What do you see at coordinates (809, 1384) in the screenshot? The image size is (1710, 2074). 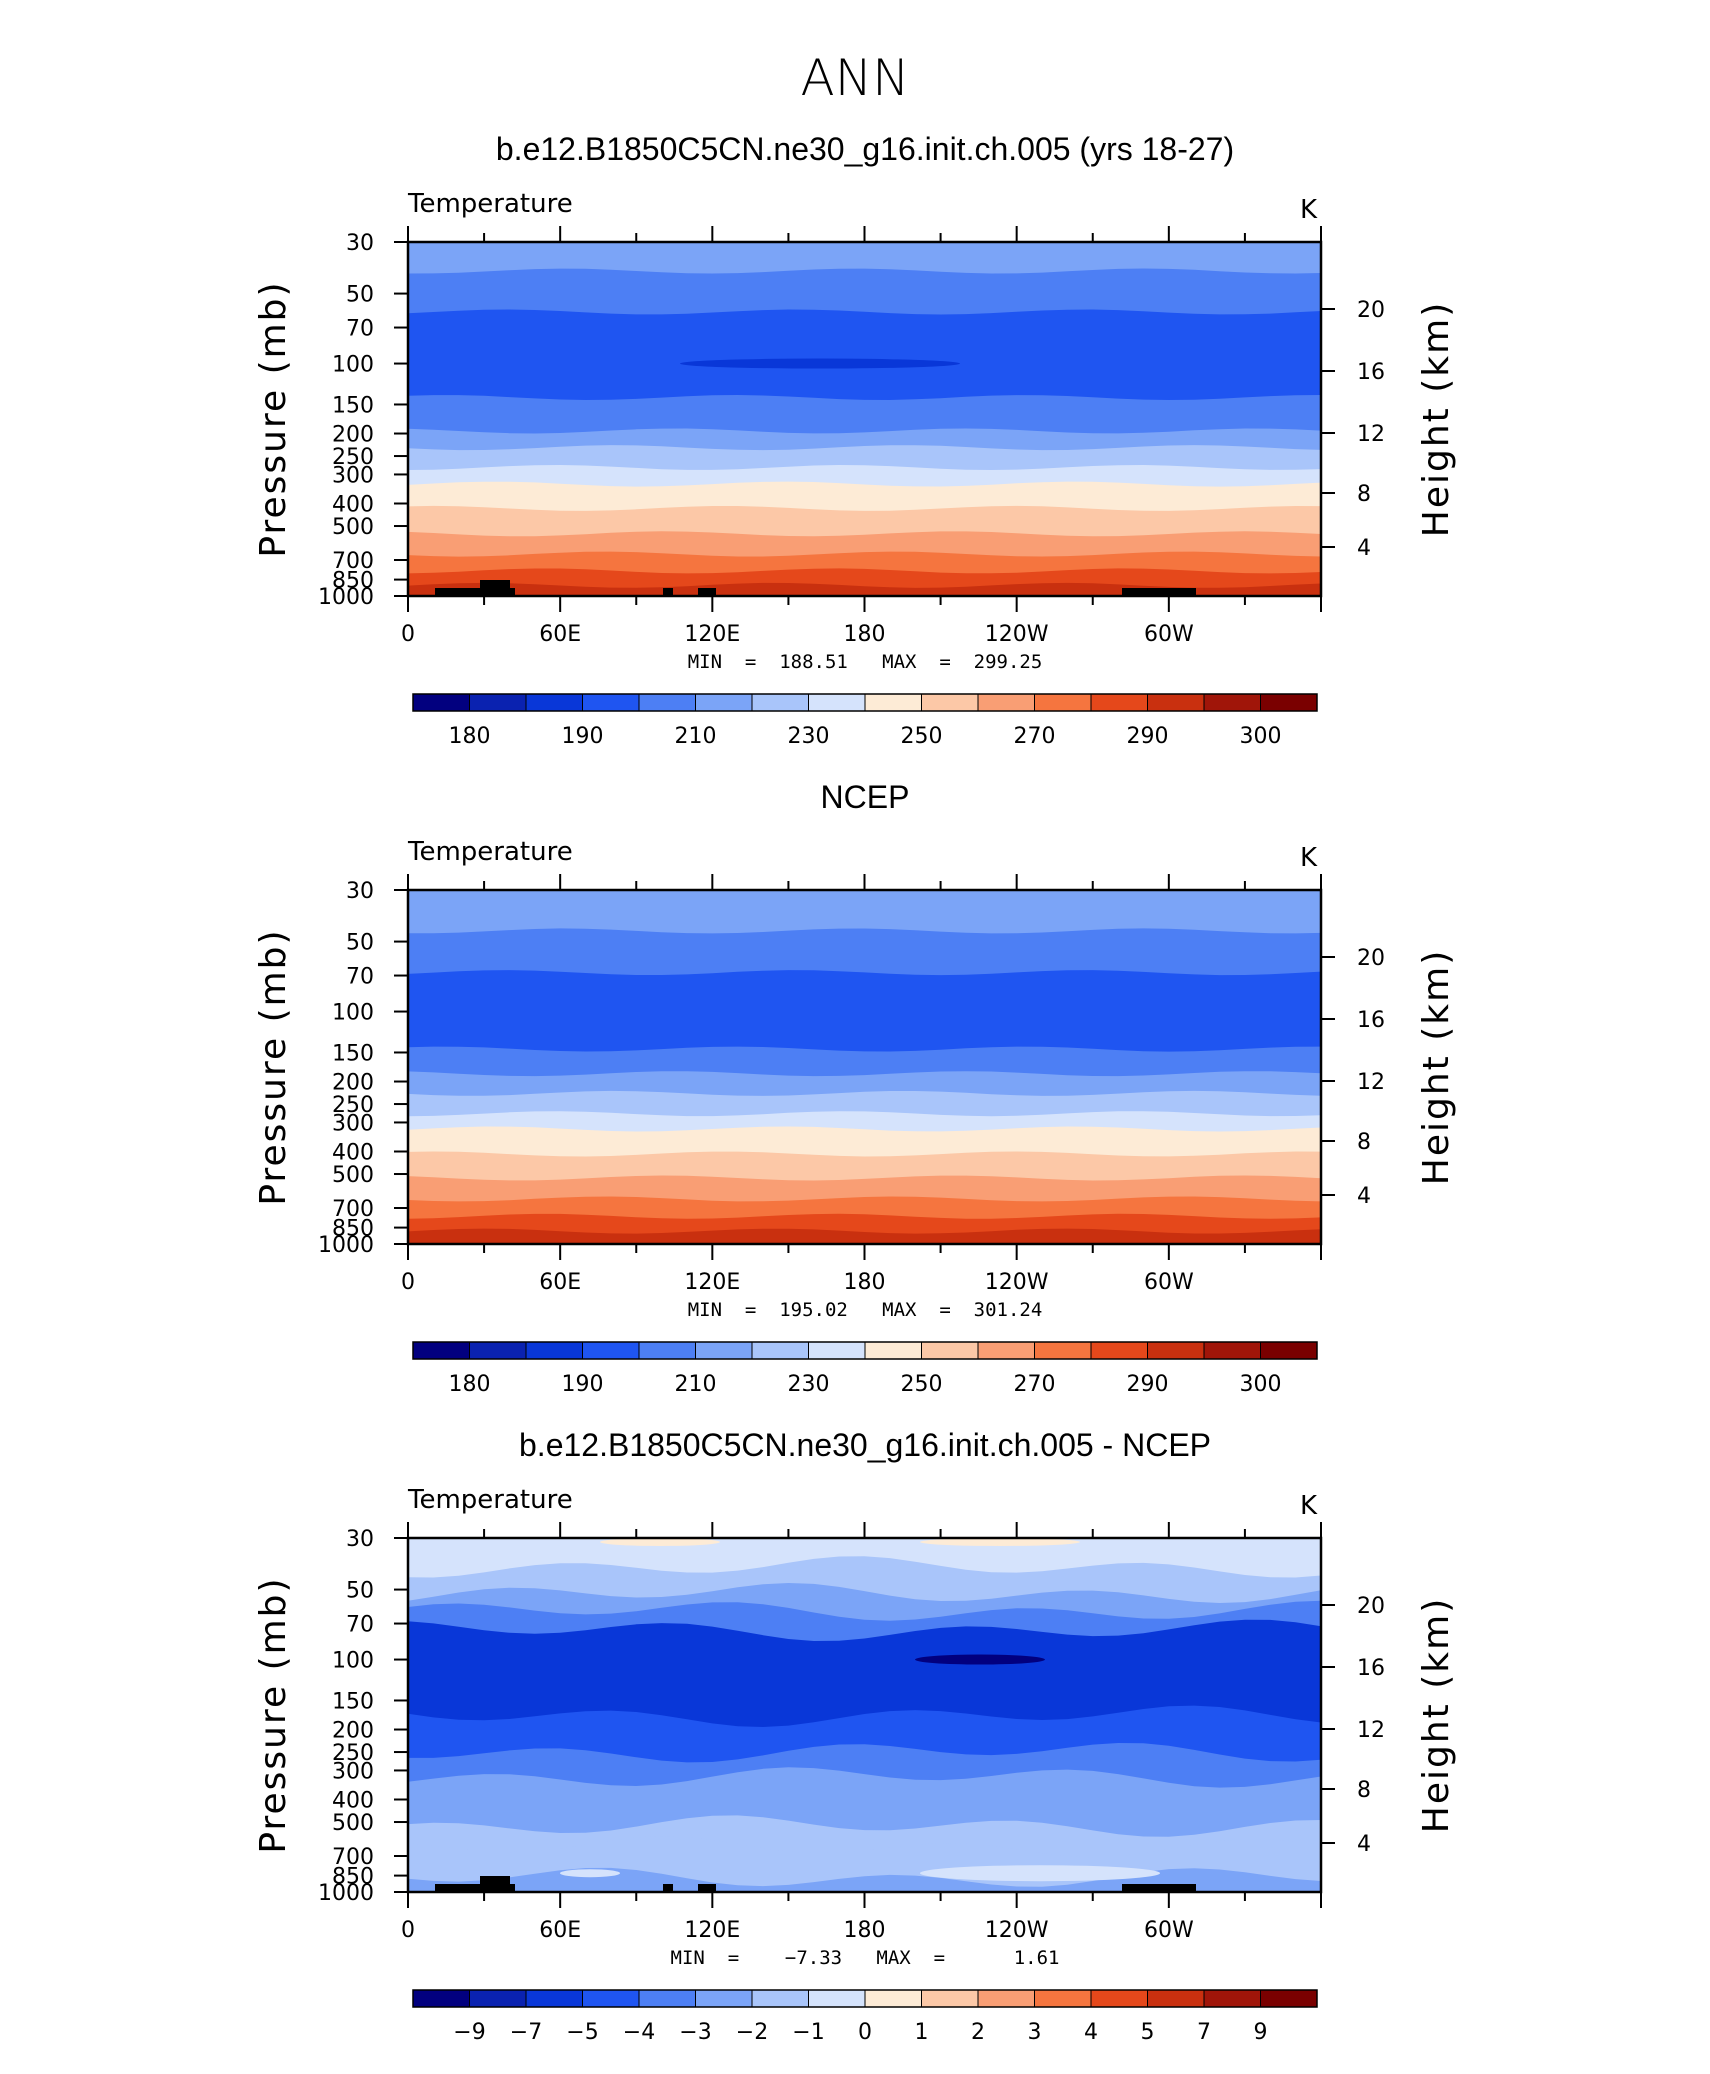 I see `colorbar-label: 230` at bounding box center [809, 1384].